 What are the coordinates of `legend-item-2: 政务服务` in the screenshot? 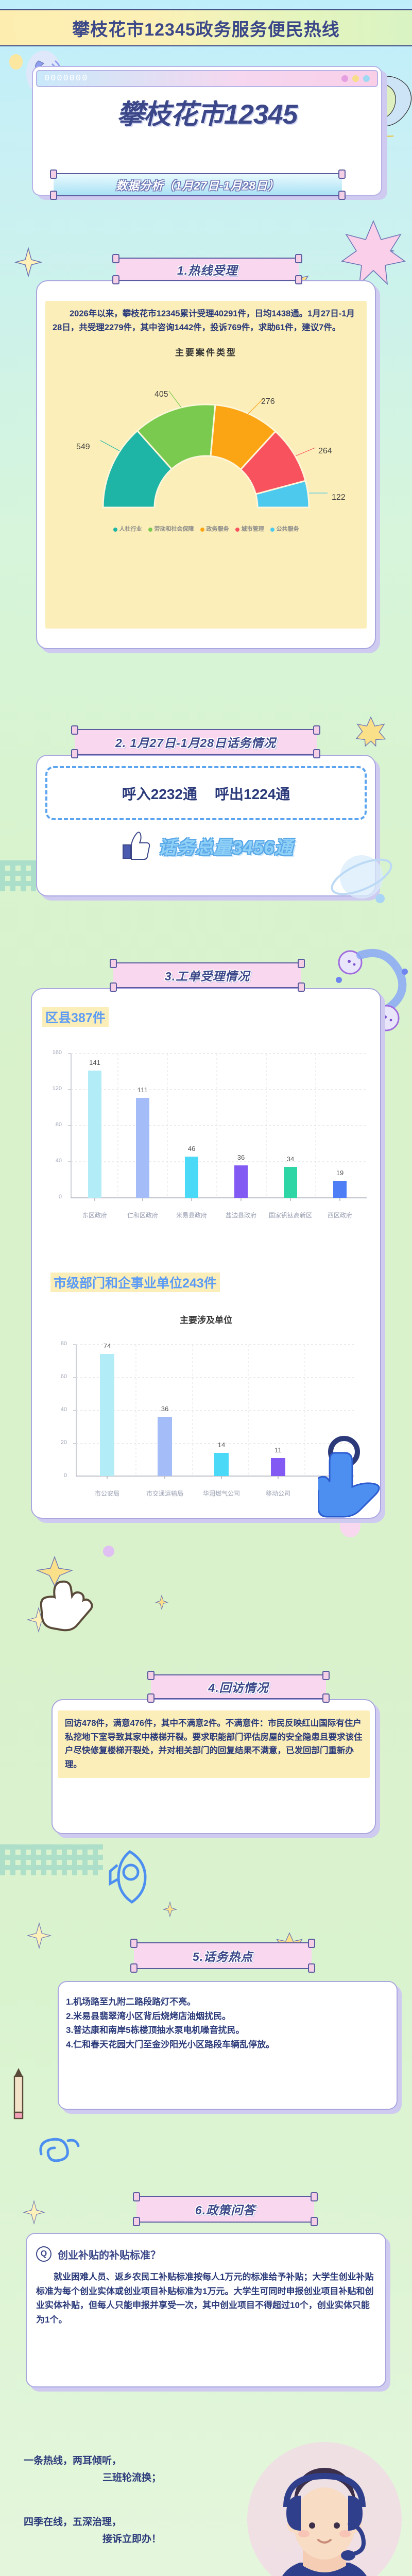 It's located at (215, 529).